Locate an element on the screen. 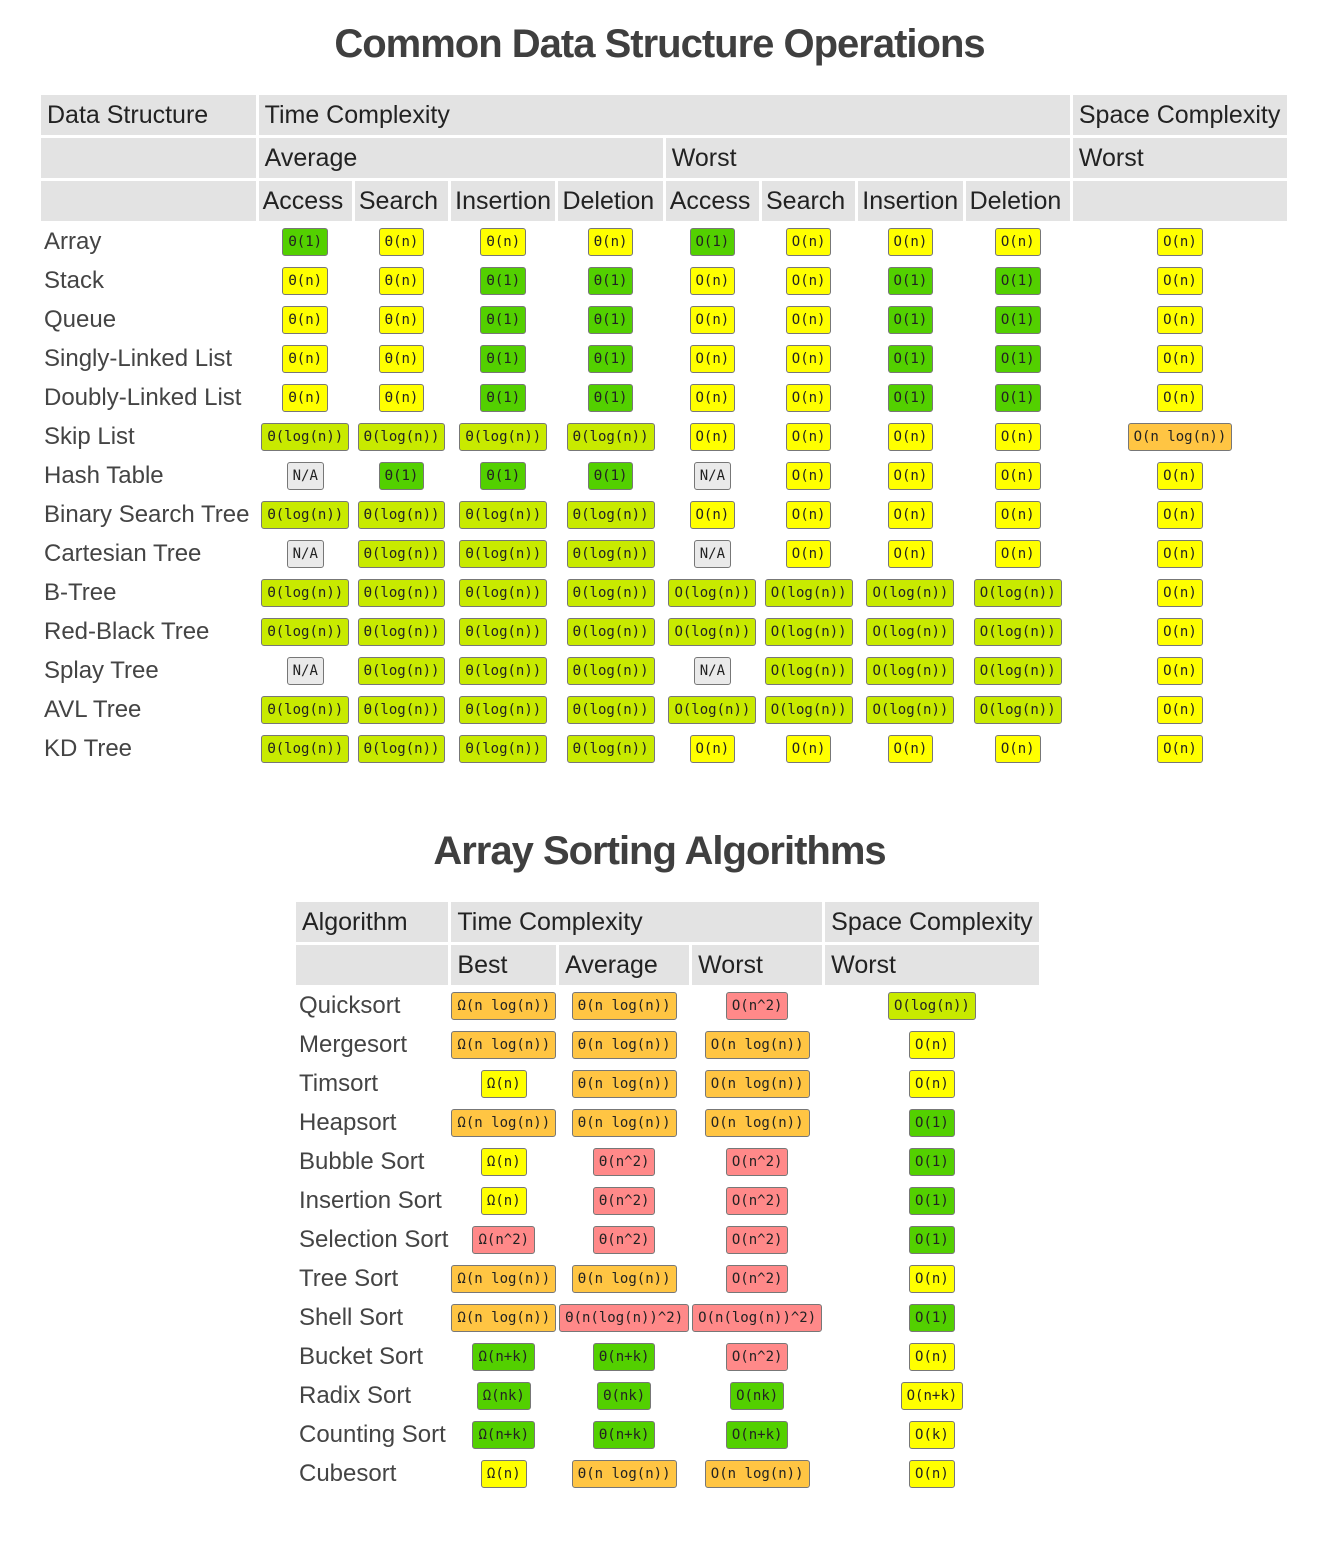 The height and width of the screenshot is (1545, 1319). header-time-complexity: Time Complexity is located at coordinates (664, 115).